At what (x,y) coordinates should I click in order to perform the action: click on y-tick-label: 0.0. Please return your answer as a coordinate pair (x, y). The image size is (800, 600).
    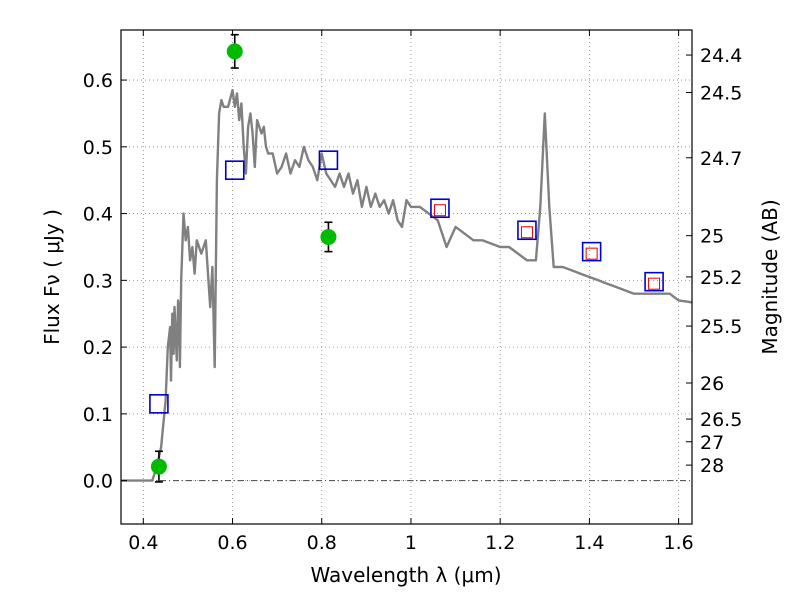
    Looking at the image, I should click on (98, 482).